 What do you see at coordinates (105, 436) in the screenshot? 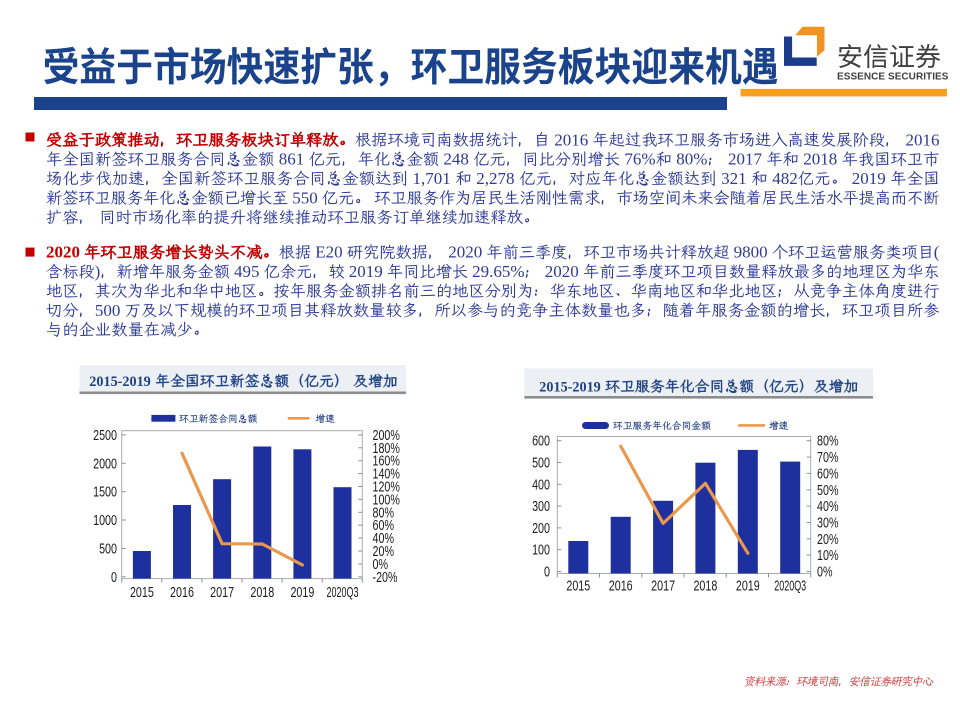
I see `svg-text: 2500` at bounding box center [105, 436].